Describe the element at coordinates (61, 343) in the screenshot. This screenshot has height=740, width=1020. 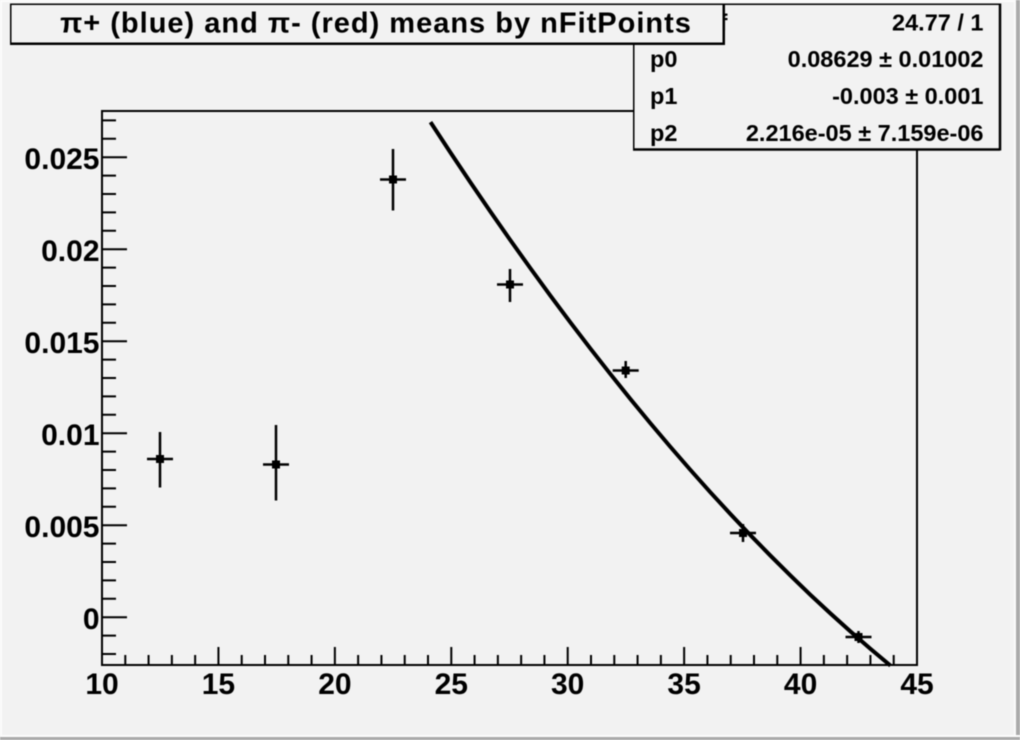
I see `svg-text: 0.015` at that location.